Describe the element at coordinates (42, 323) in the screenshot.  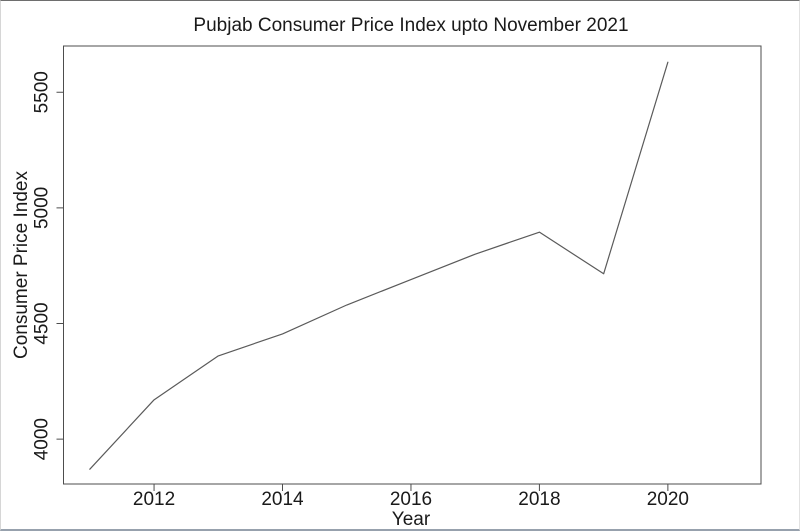
I see `y-tick-label: 4500` at that location.